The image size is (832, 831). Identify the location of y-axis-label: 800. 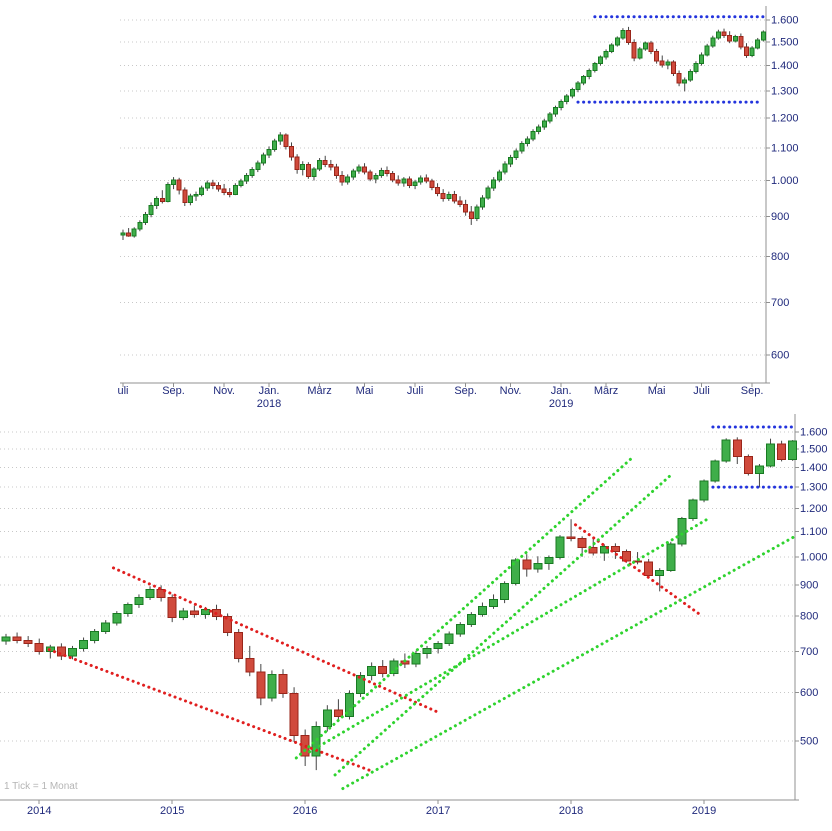
(809, 617).